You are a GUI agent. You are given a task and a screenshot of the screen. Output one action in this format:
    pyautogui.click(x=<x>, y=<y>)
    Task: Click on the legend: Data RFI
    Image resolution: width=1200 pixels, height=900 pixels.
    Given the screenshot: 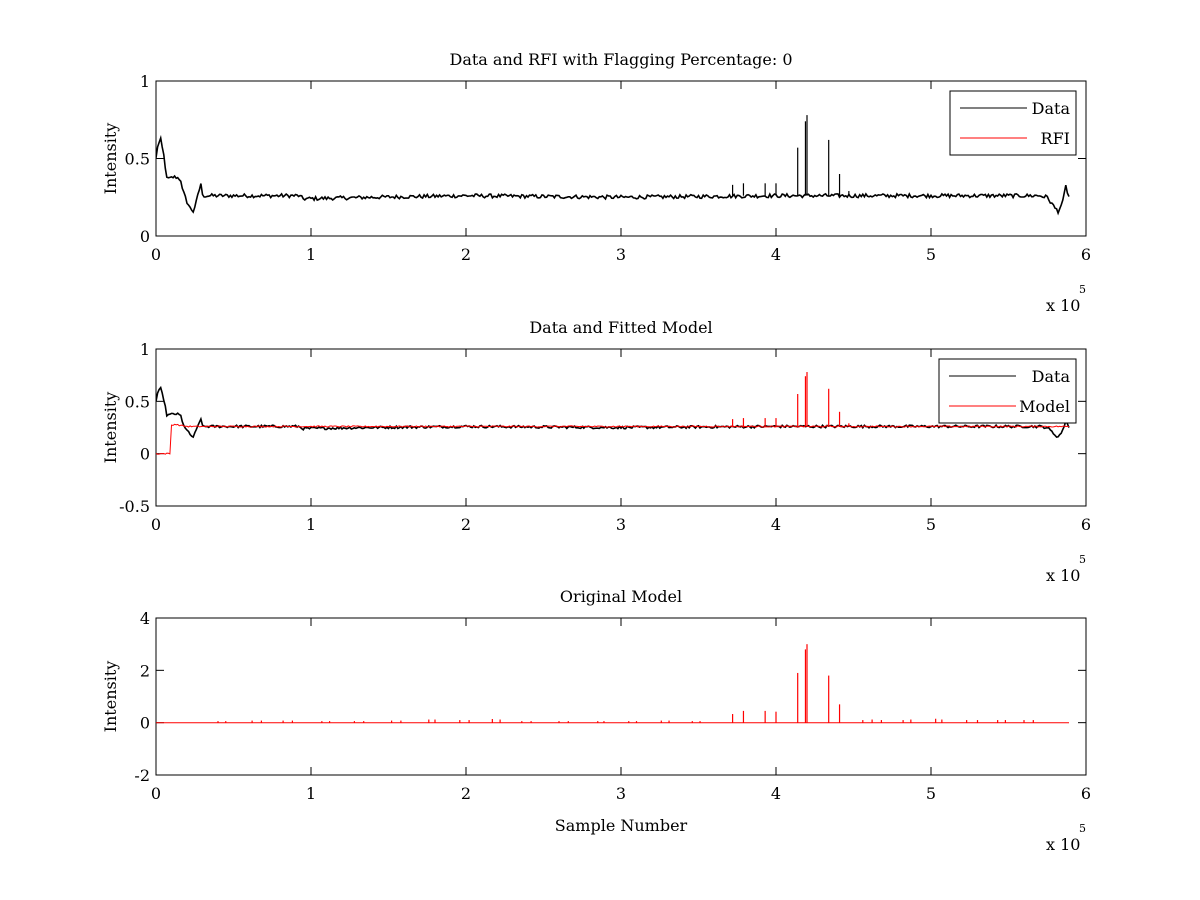 What is the action you would take?
    pyautogui.click(x=1013, y=123)
    